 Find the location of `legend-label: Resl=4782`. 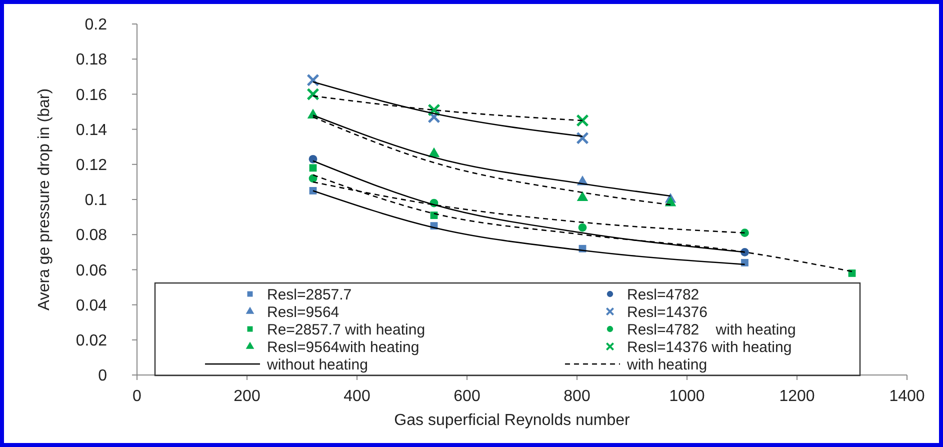

legend-label: Resl=4782 is located at coordinates (663, 295).